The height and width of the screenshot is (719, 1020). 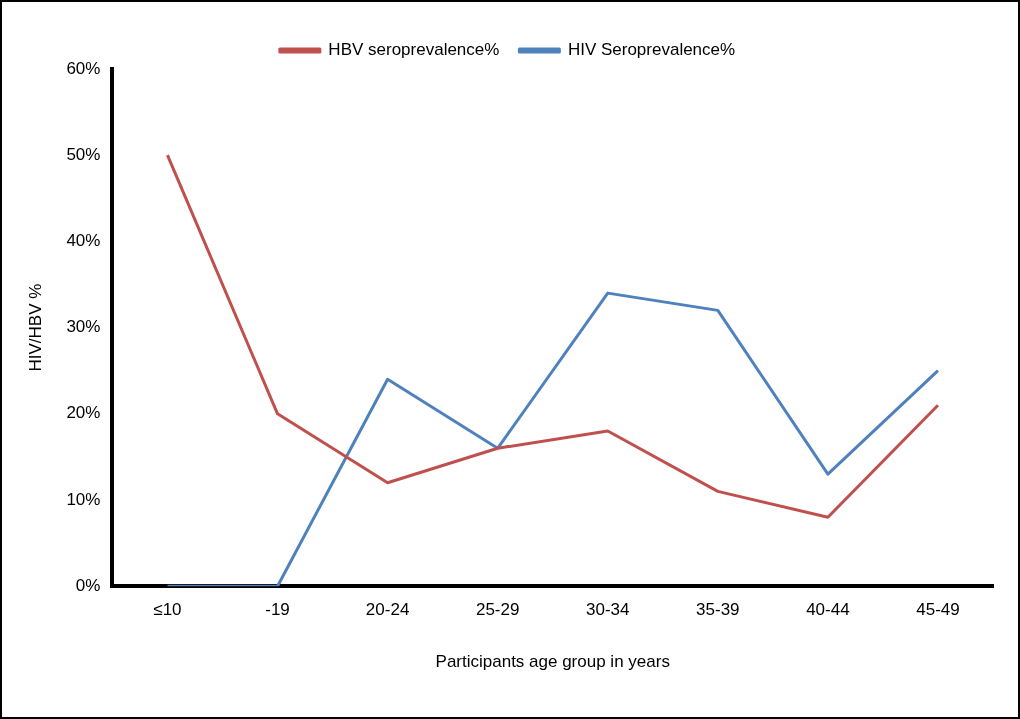 What do you see at coordinates (387, 610) in the screenshot?
I see `x-tick-label: 20-24` at bounding box center [387, 610].